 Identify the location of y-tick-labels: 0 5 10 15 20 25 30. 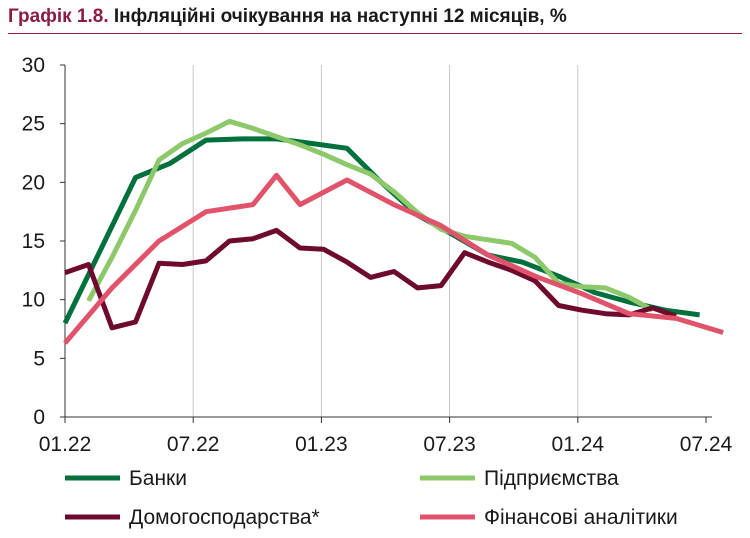
(33, 241).